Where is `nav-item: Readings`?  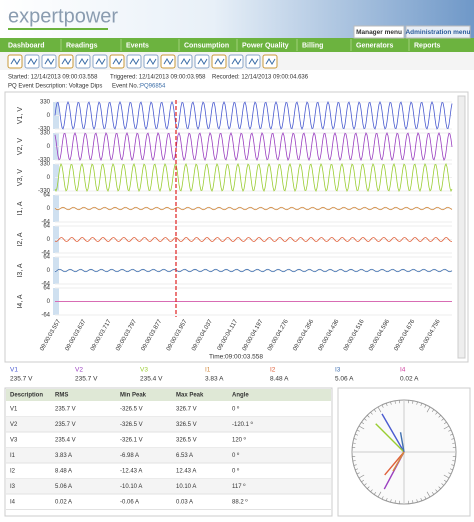 nav-item: Readings is located at coordinates (82, 45).